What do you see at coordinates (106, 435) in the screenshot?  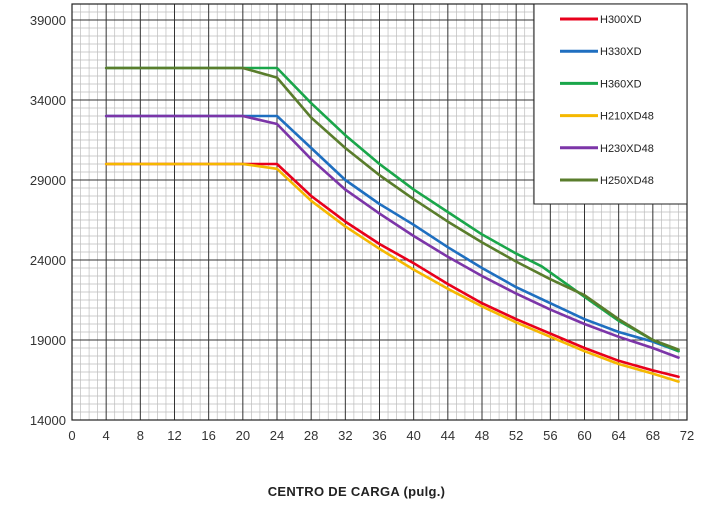 I see `x-tick-label: 4` at bounding box center [106, 435].